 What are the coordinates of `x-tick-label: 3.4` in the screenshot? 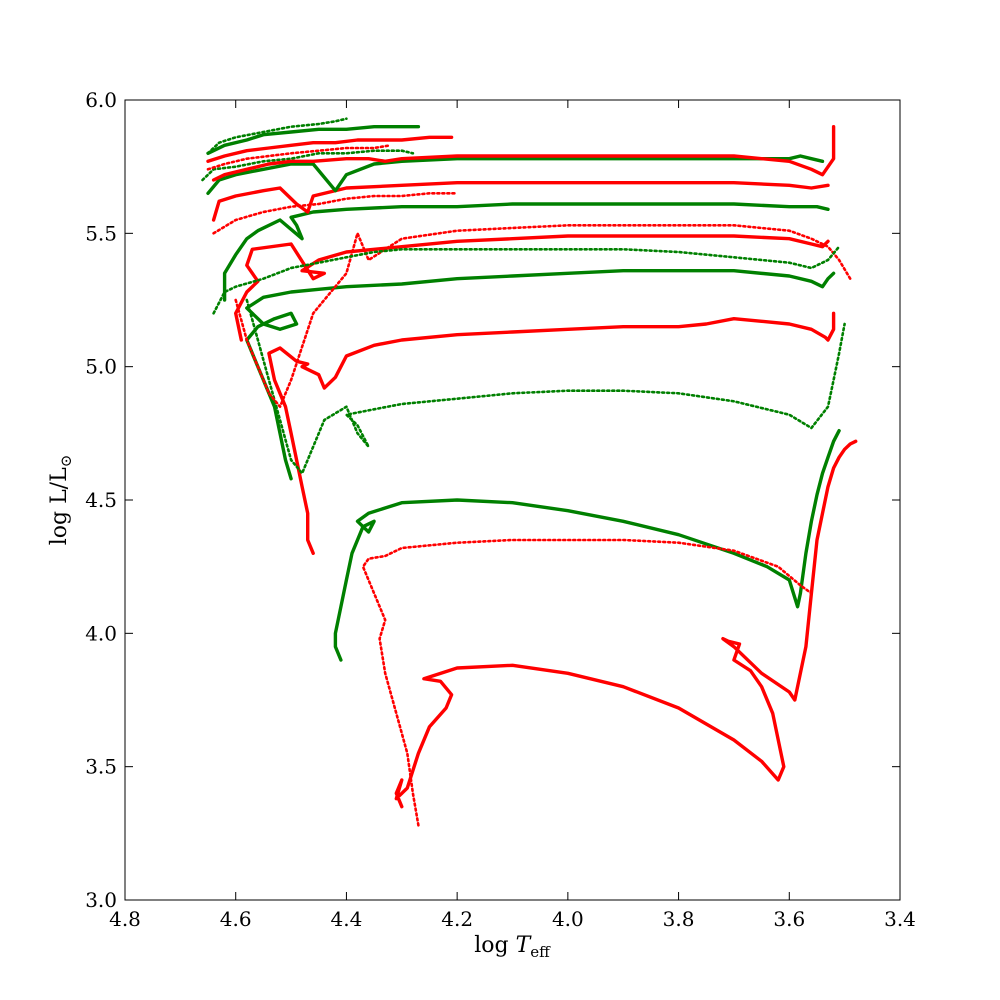 It's located at (900, 919).